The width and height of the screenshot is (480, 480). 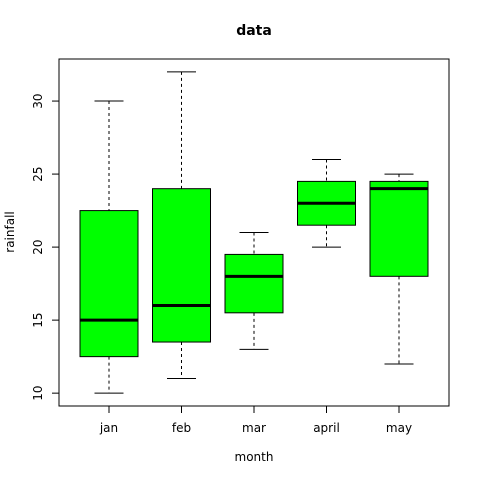 I want to click on x-tick-label: feb, so click(x=181, y=428).